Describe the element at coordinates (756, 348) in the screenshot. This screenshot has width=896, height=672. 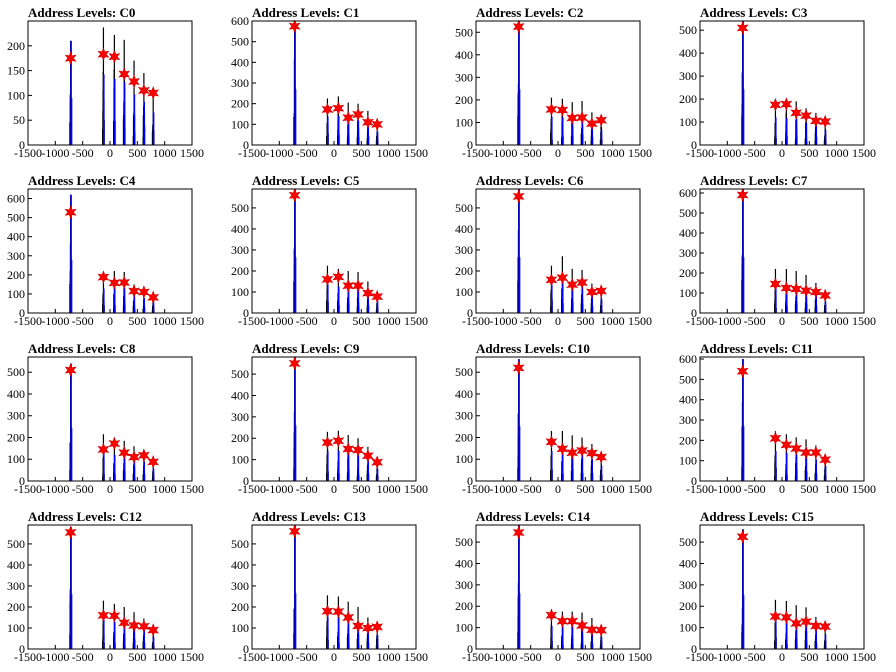
I see `chart-title: Address Levels: C11` at that location.